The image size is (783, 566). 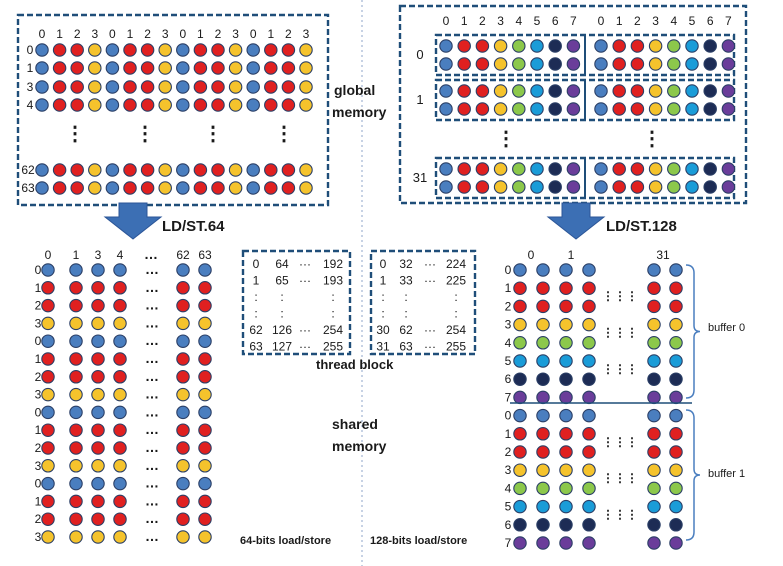 I want to click on shared128-col-label: 0, so click(x=531, y=255).